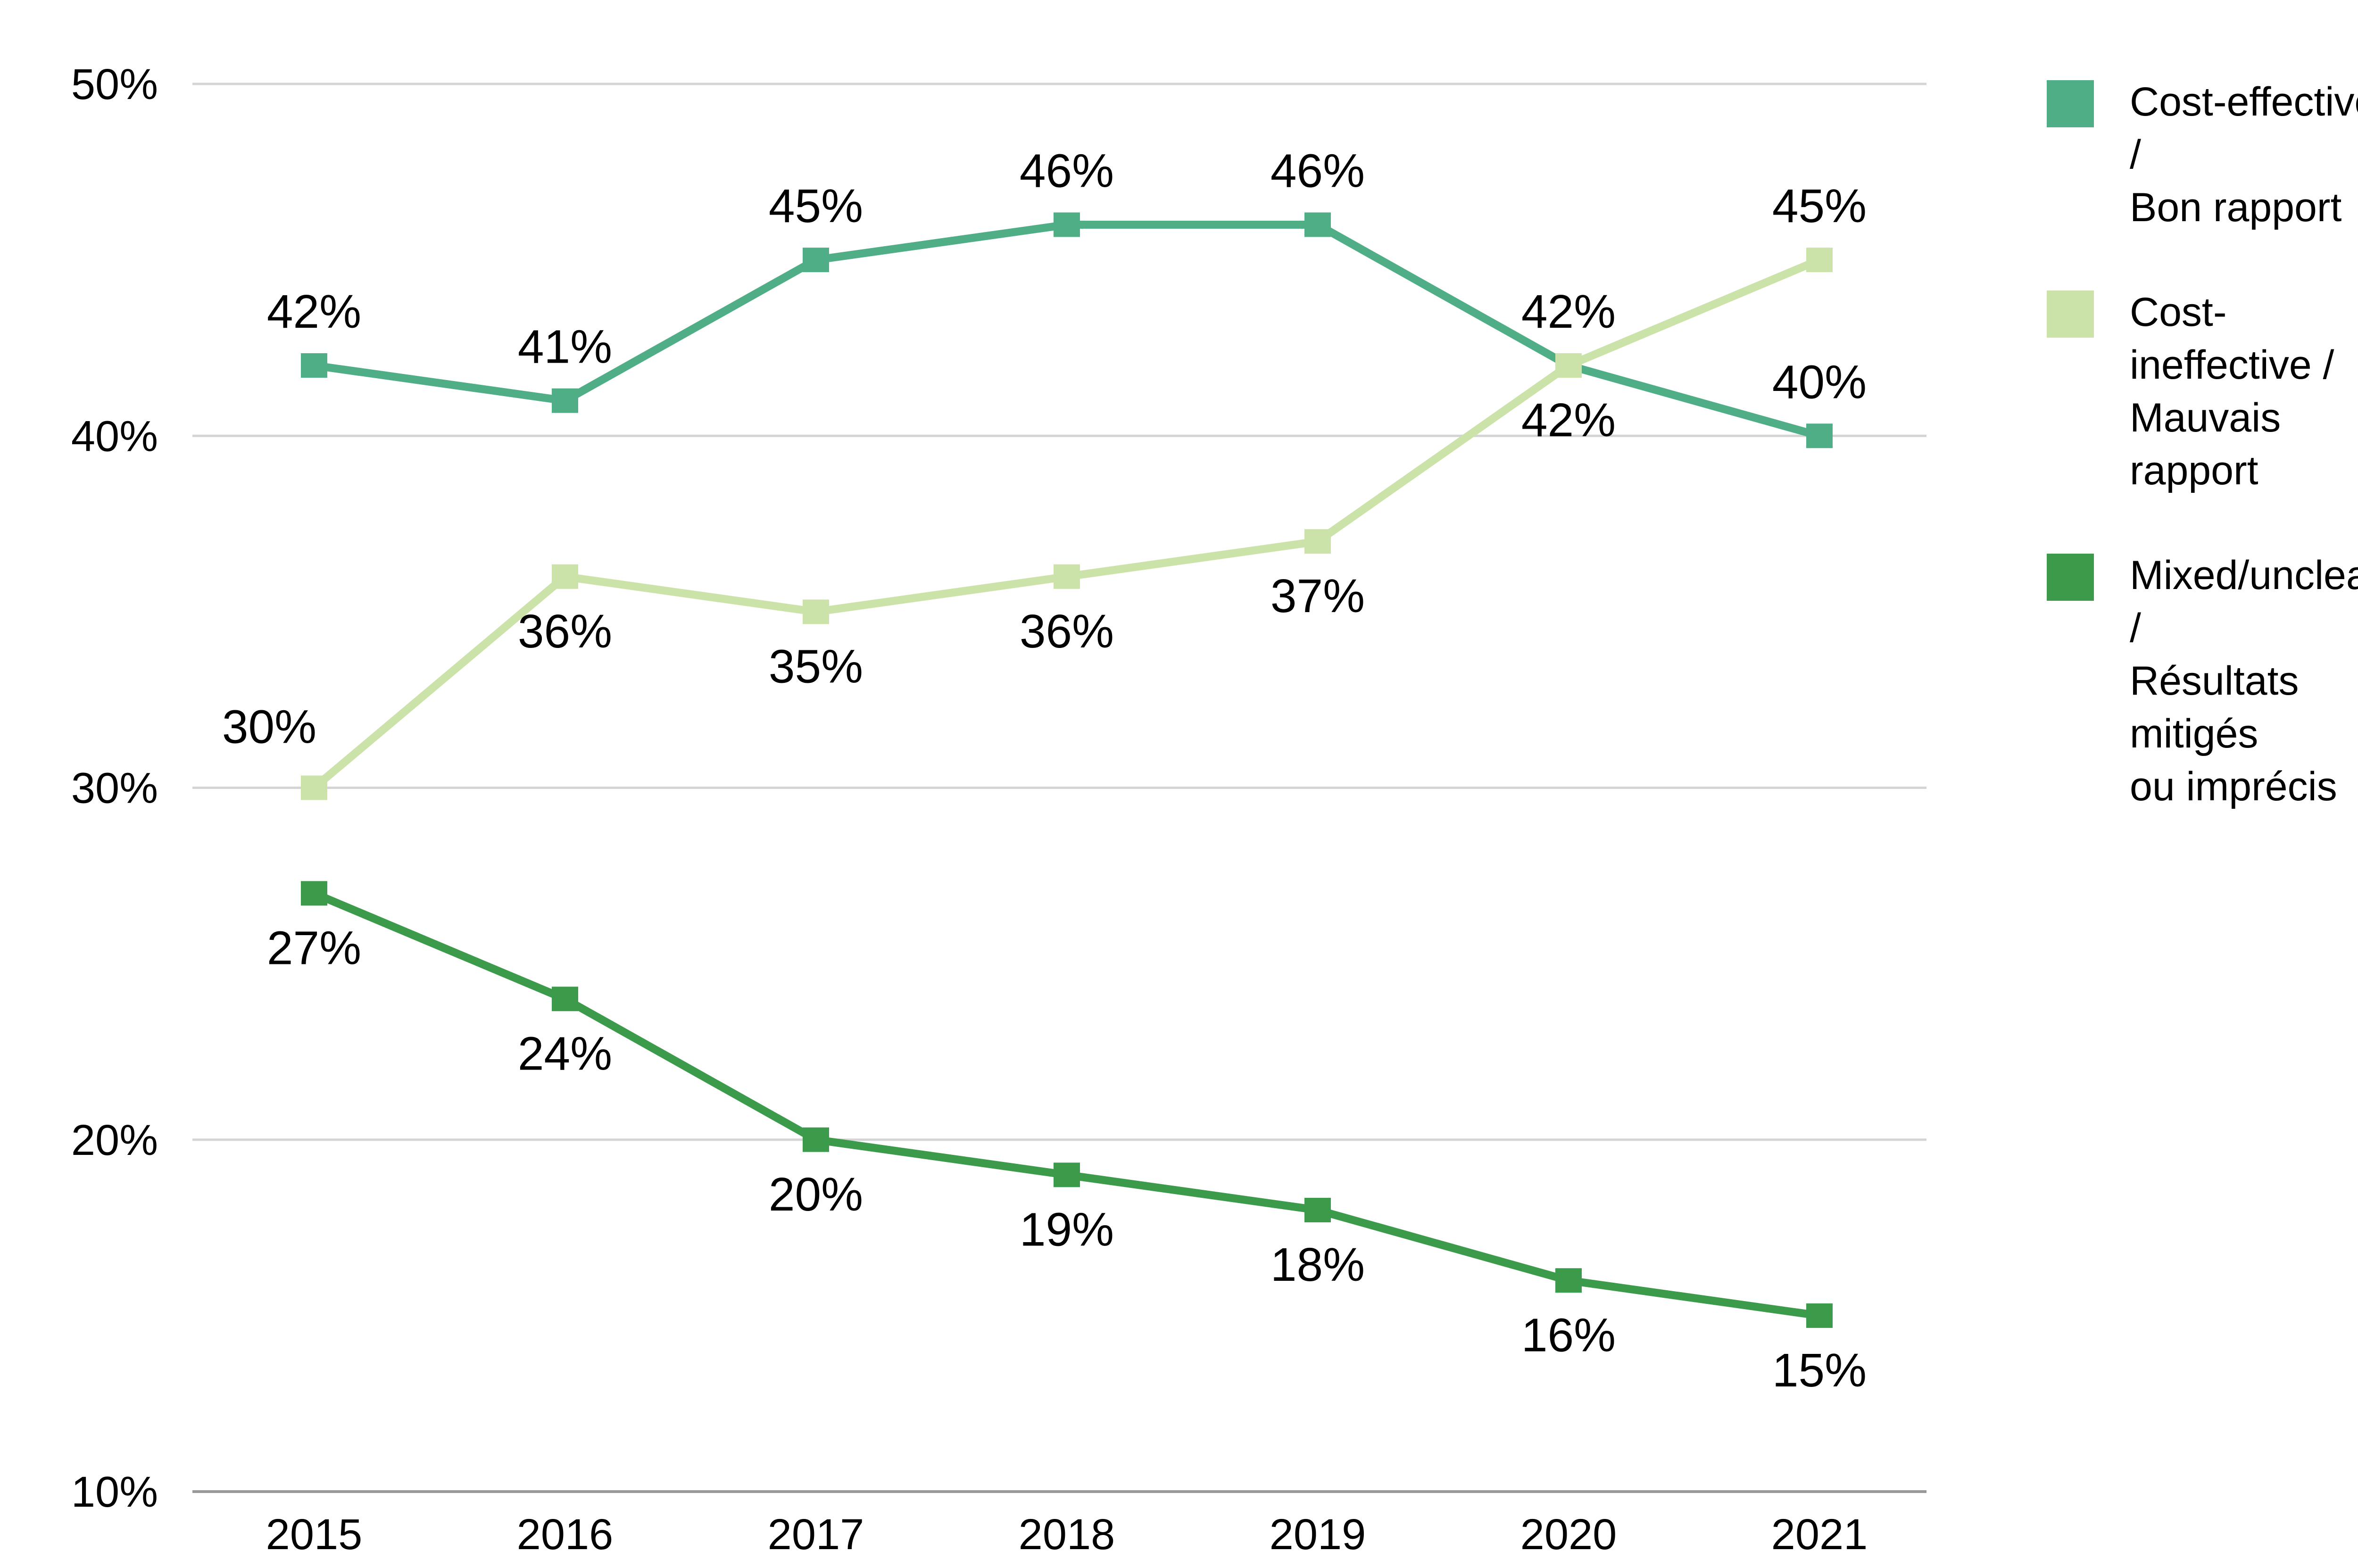 The width and height of the screenshot is (2358, 1568). I want to click on y-tick-label: 30%, so click(114, 788).